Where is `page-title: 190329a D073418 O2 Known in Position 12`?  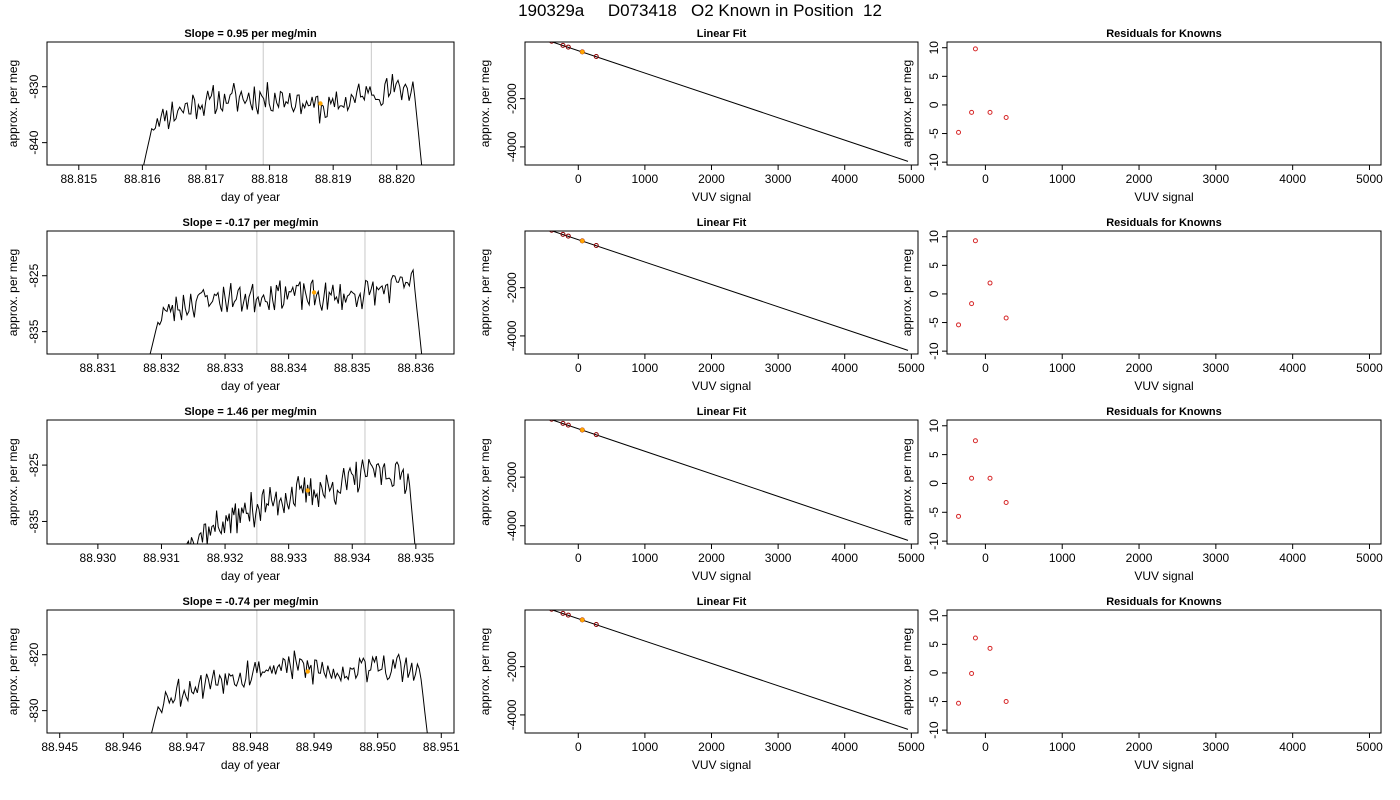
page-title: 190329a D073418 O2 Known in Position 12 is located at coordinates (700, 10).